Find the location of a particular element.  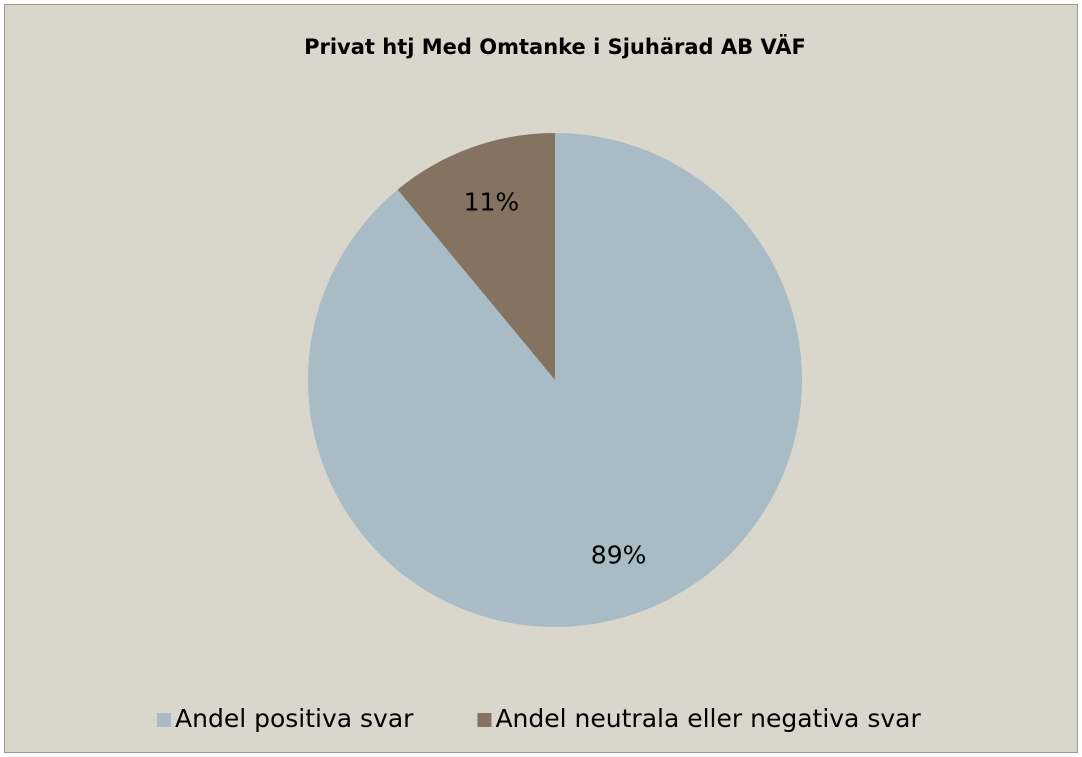

data-label: 89% is located at coordinates (619, 555).